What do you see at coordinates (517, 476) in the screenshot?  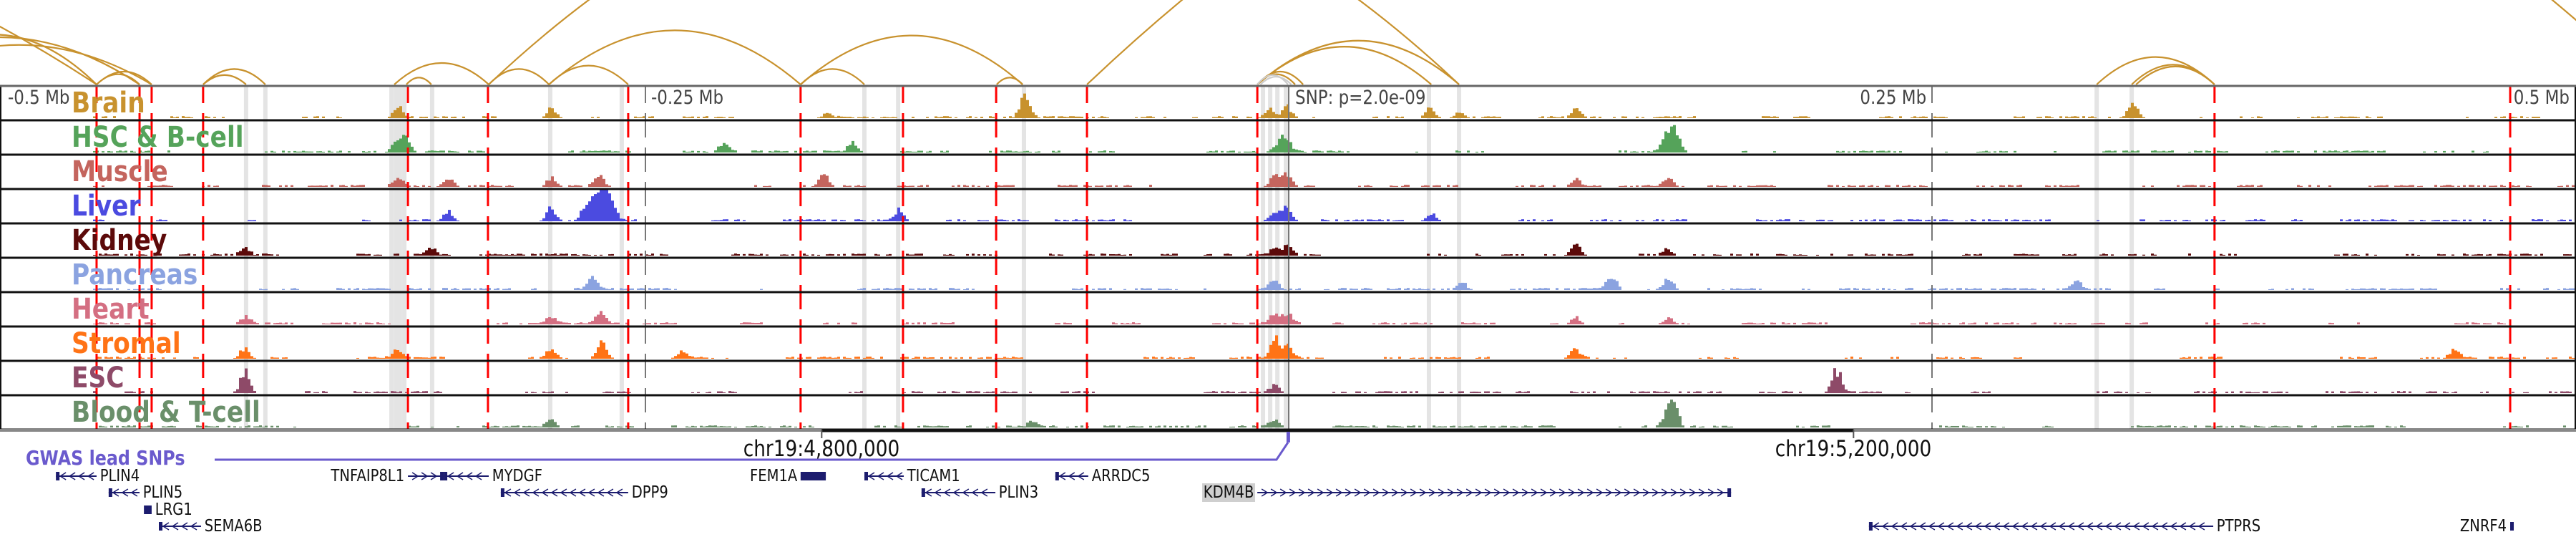 I see `gene-label: MYDGF` at bounding box center [517, 476].